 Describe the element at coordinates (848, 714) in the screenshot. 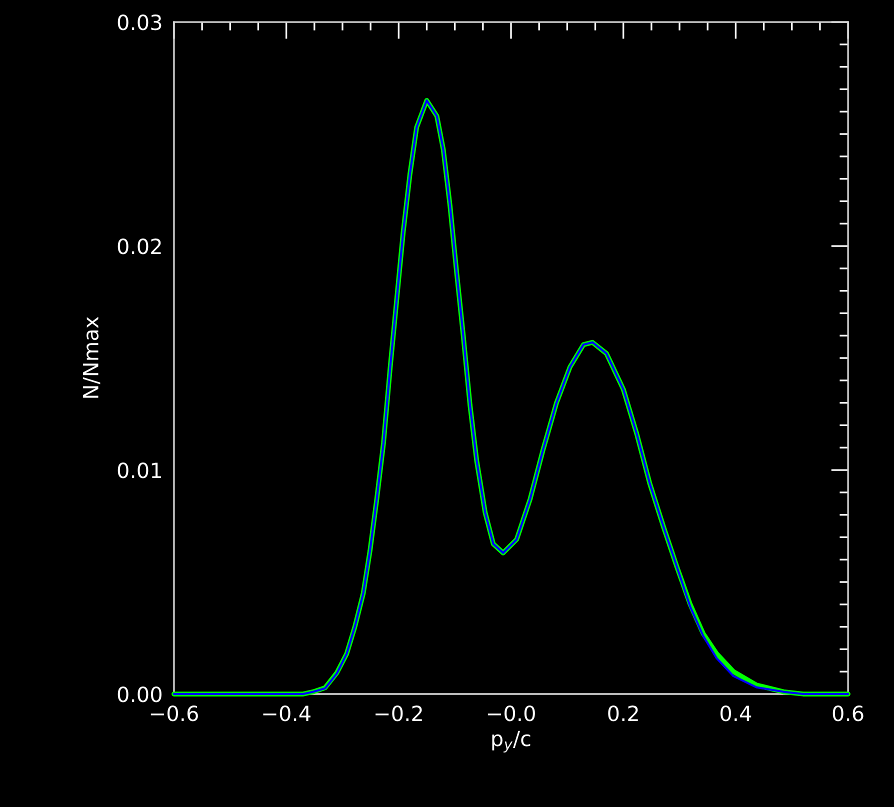

I see `x-tick-label: 0.6` at that location.